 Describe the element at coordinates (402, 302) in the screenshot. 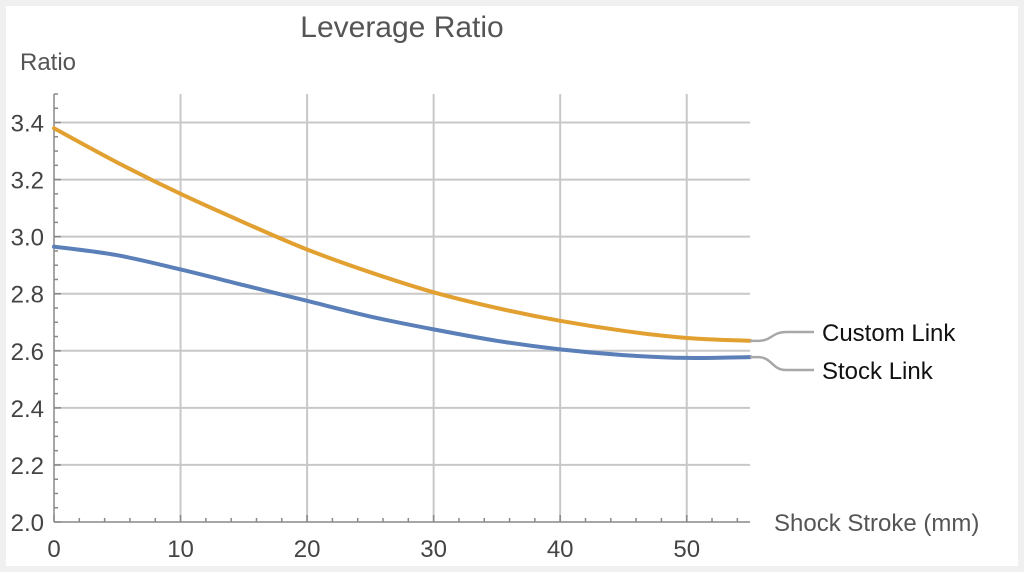

I see `series-line-stock-link` at that location.